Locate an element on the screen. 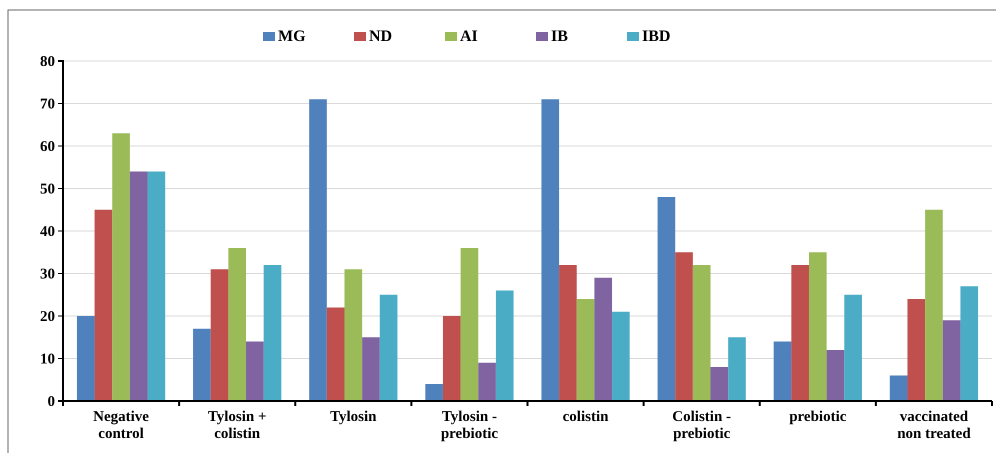 The height and width of the screenshot is (453, 996). y-tick-label: 0 is located at coordinates (51, 402).